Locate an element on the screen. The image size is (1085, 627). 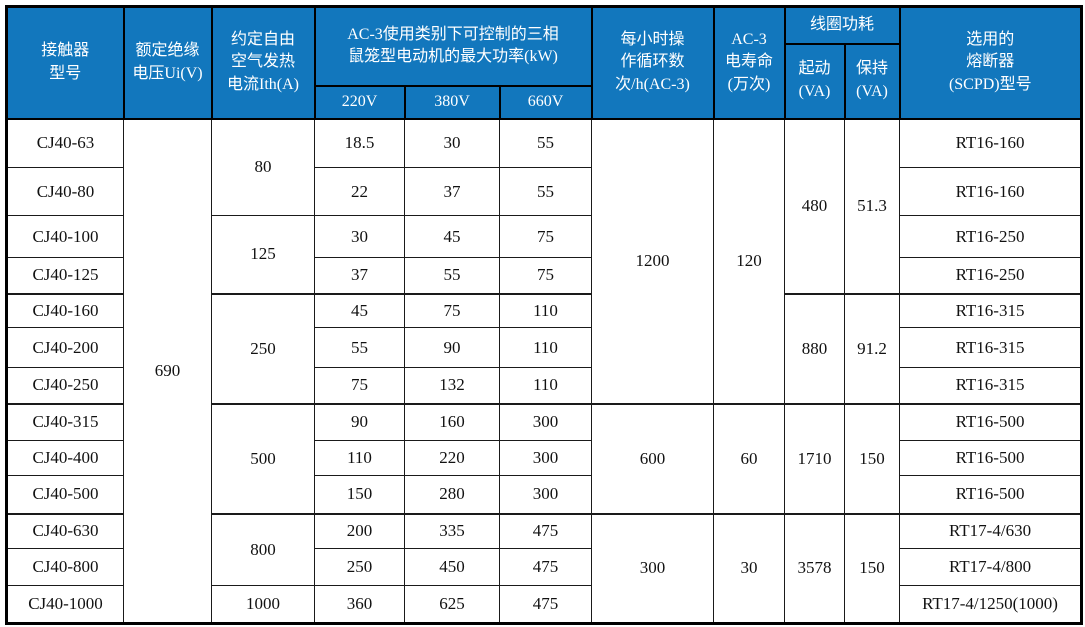
model-cell: CJ40-500 is located at coordinates (65, 494).